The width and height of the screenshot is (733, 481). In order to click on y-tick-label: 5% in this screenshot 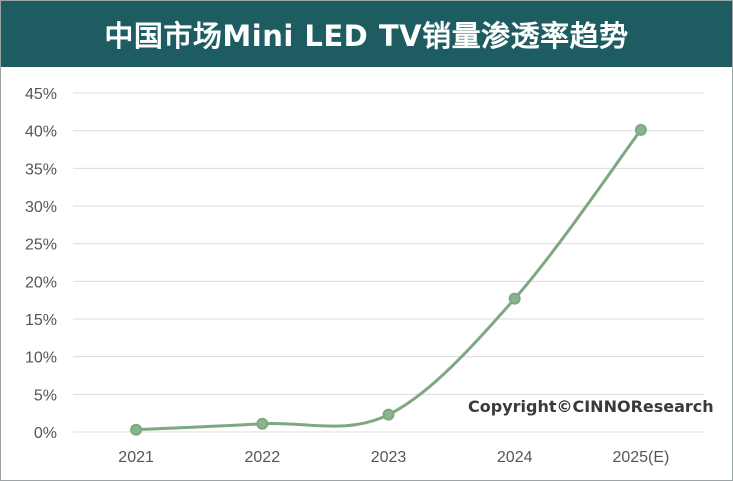, I will do `click(45, 395)`.